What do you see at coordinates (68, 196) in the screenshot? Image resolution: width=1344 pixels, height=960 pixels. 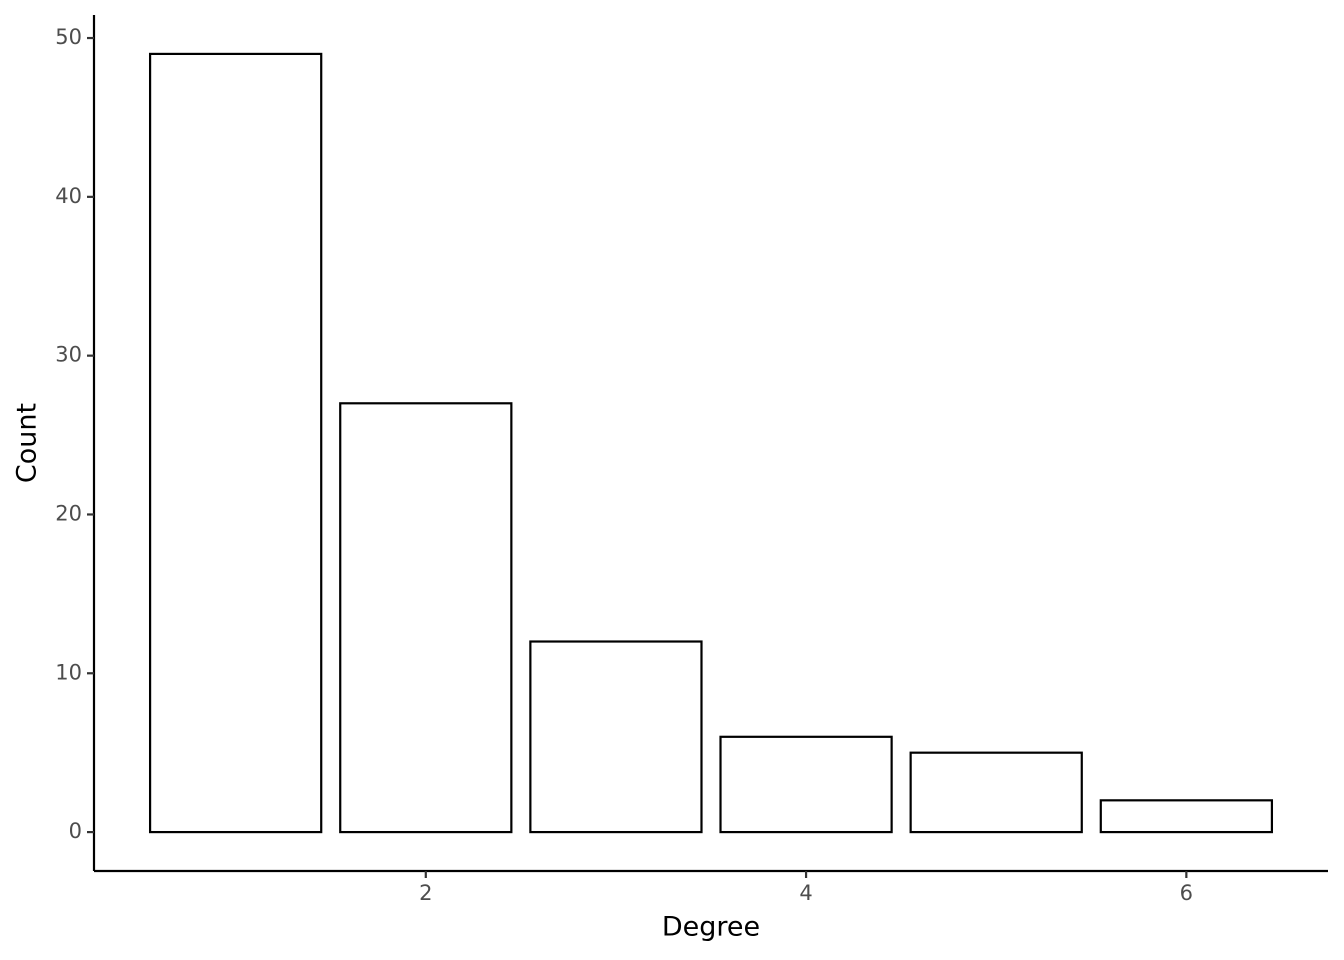 I see `y-tick-label: 40` at bounding box center [68, 196].